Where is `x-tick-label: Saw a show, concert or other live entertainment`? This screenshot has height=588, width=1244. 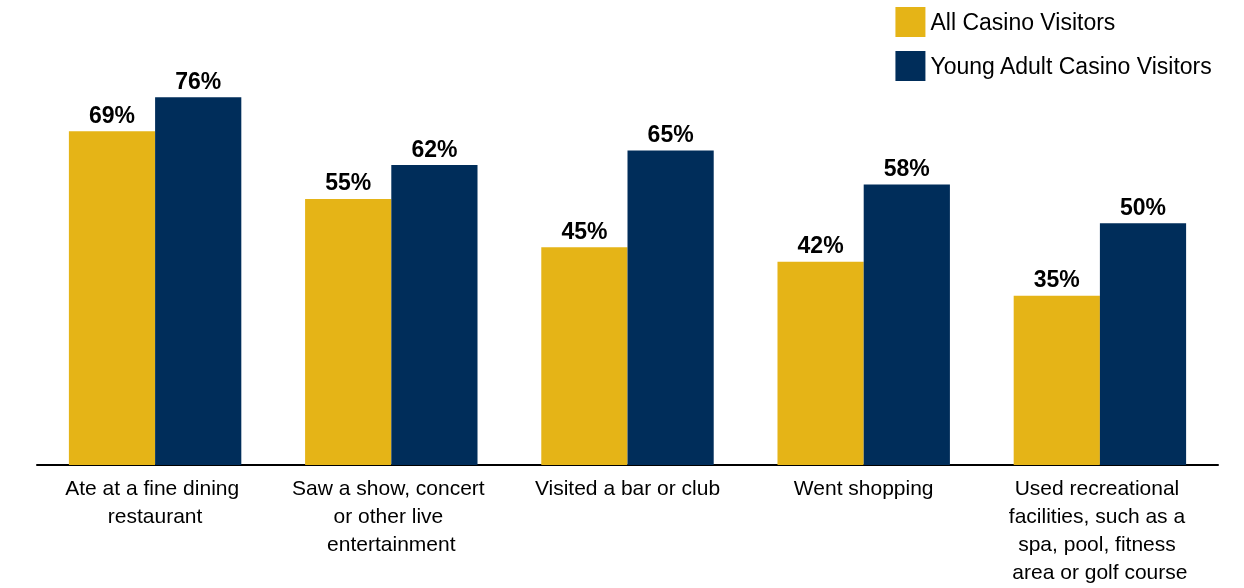
x-tick-label: Saw a show, concert or other live entertainment is located at coordinates (391, 515).